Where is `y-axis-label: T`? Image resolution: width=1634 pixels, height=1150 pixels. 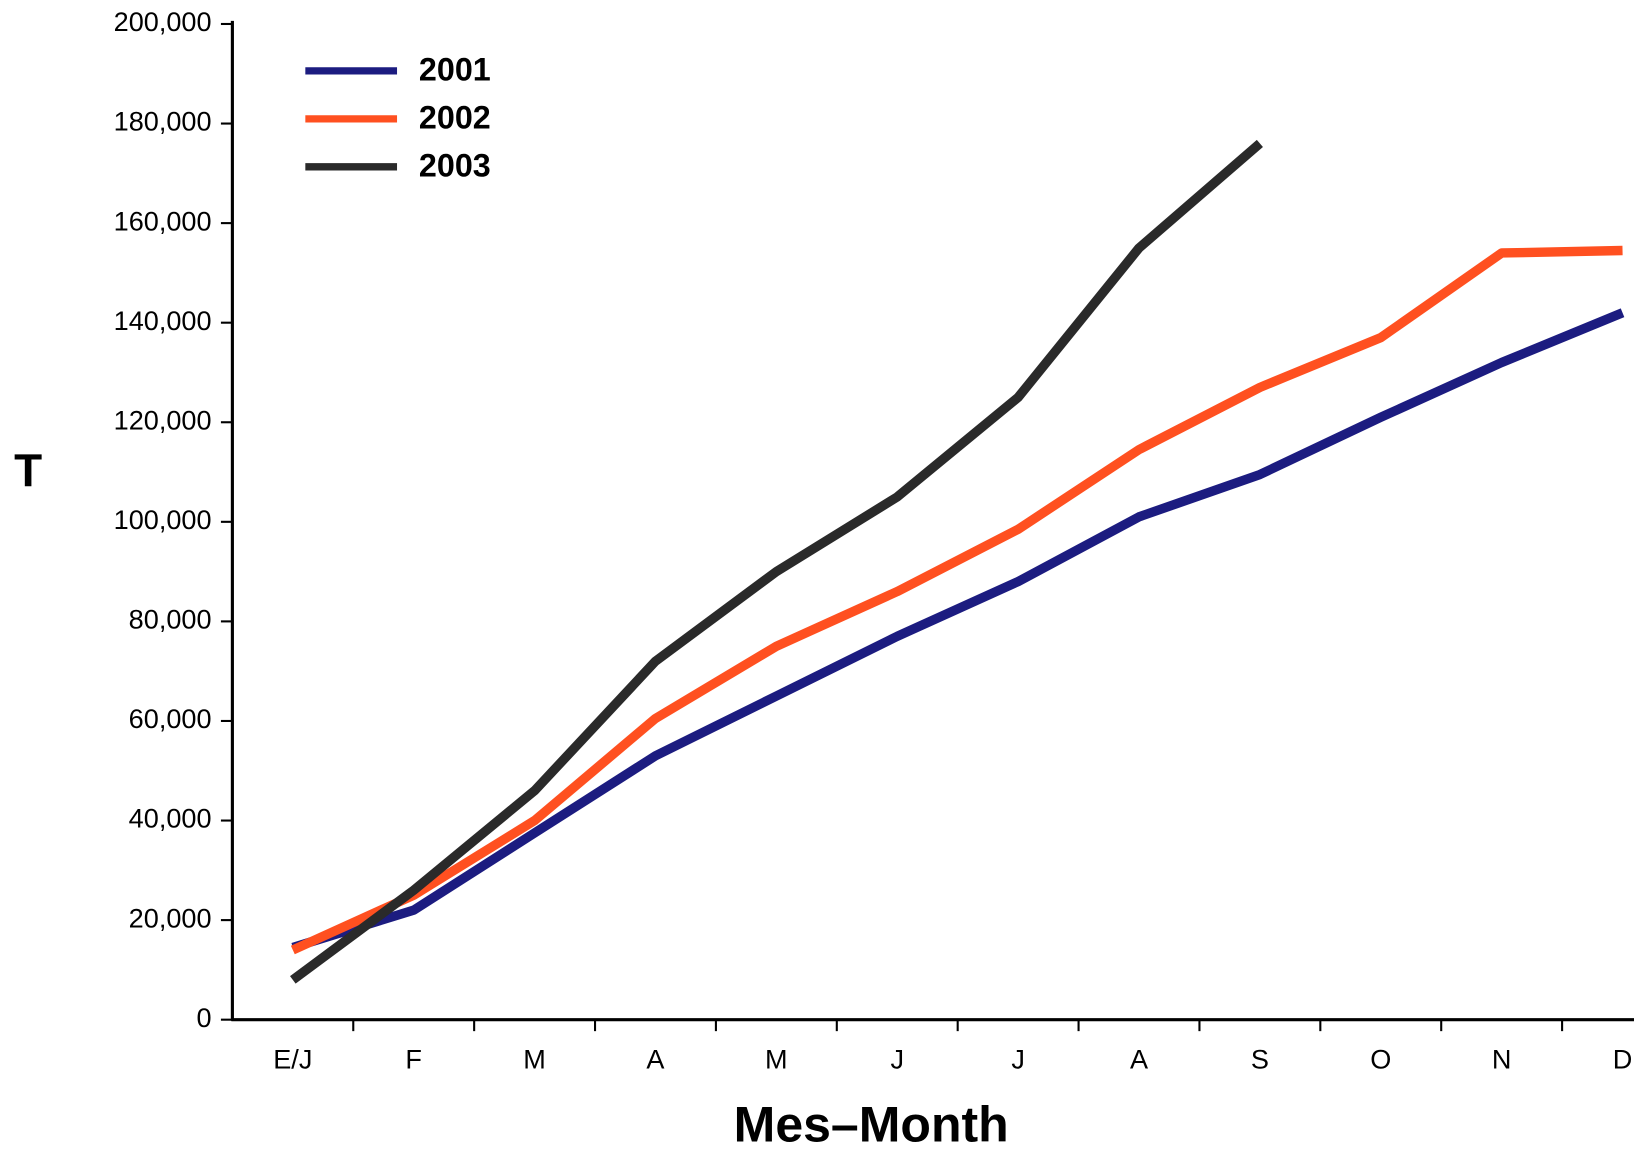 y-axis-label: T is located at coordinates (28, 470).